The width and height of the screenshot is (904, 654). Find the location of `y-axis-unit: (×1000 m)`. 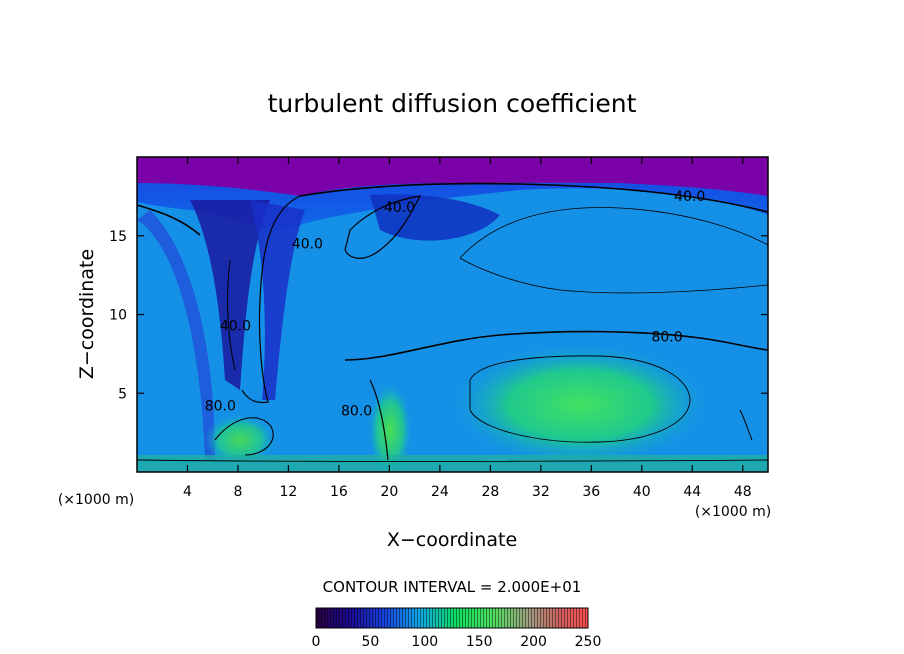

y-axis-unit: (×1000 m) is located at coordinates (96, 500).